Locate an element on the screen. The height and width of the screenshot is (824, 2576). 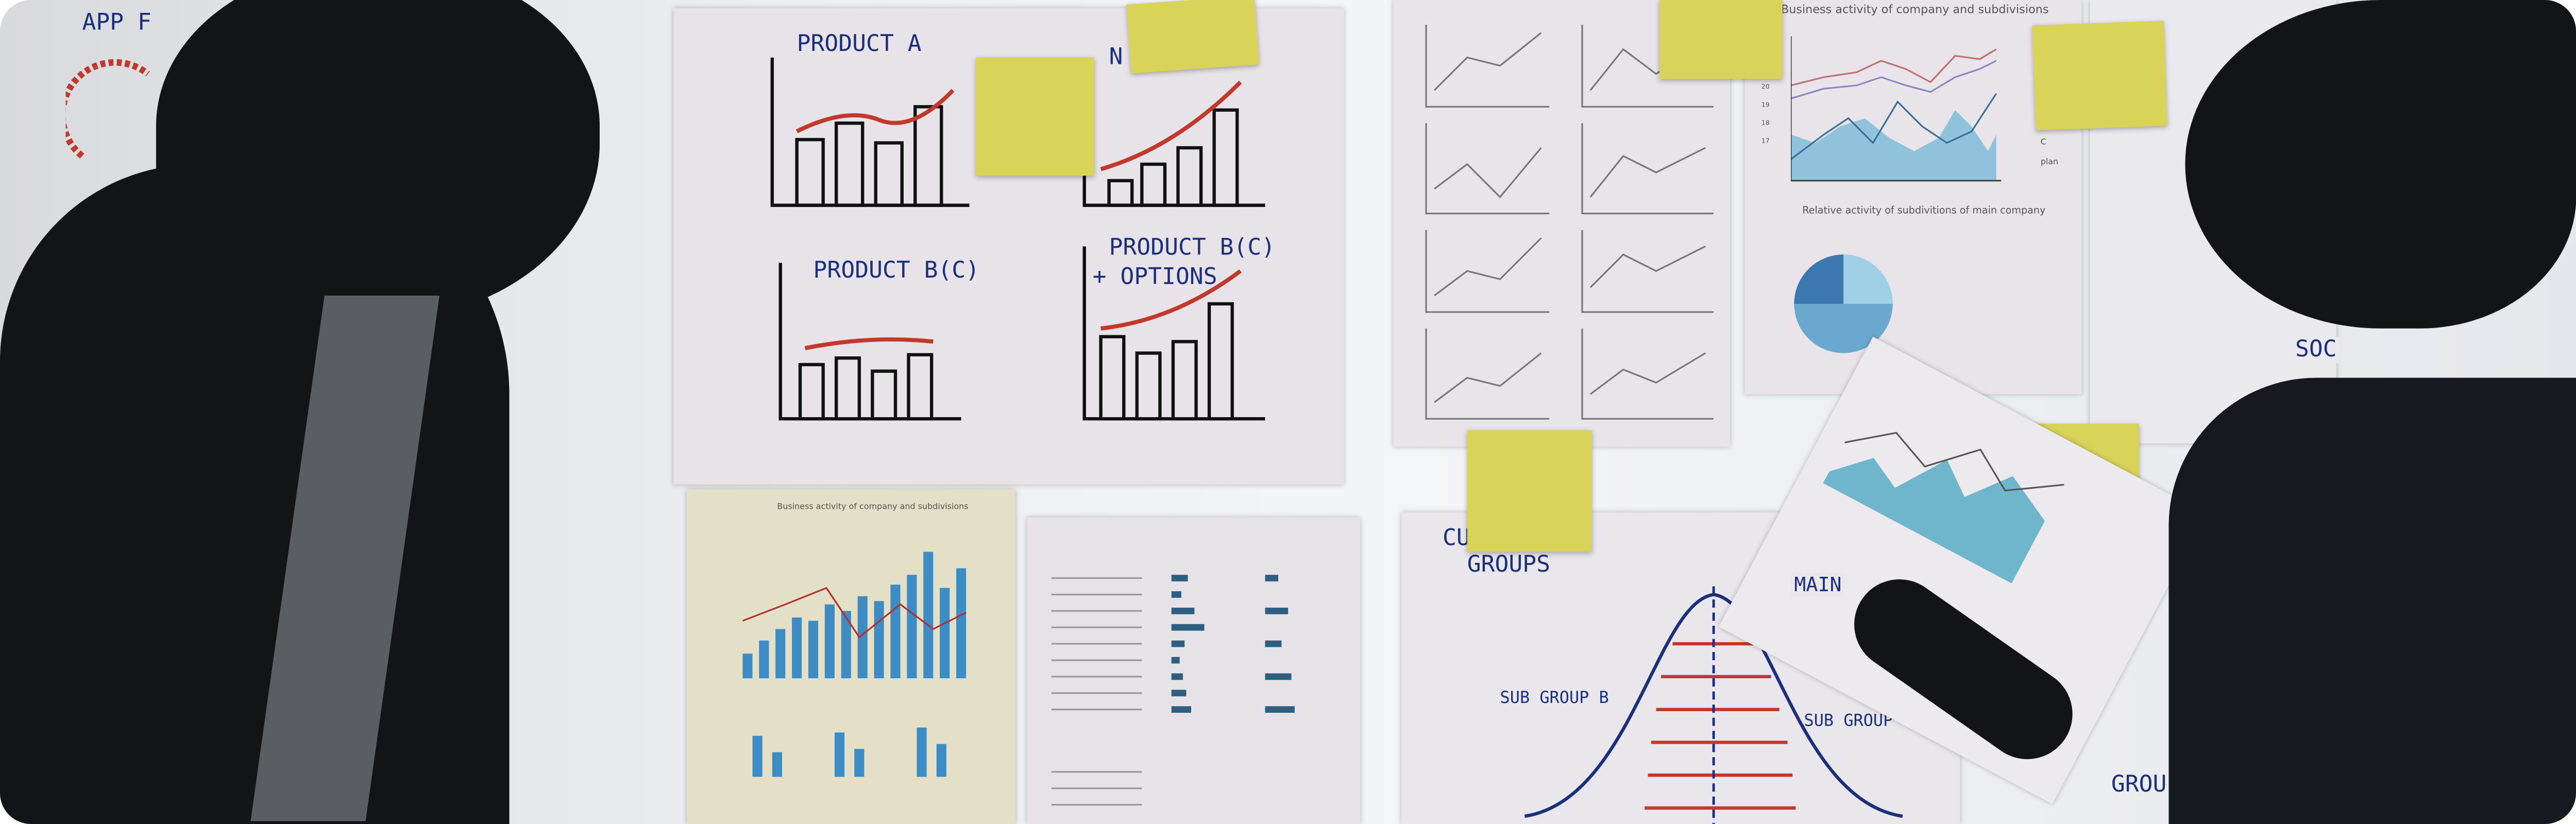
y-tick-19: 19 is located at coordinates (1765, 104).